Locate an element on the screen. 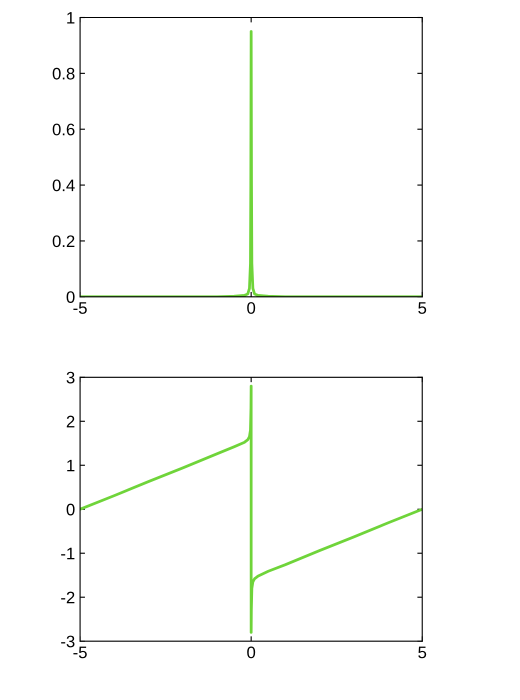 This screenshot has width=520, height=700. y-tick-label: 3 is located at coordinates (70, 378).